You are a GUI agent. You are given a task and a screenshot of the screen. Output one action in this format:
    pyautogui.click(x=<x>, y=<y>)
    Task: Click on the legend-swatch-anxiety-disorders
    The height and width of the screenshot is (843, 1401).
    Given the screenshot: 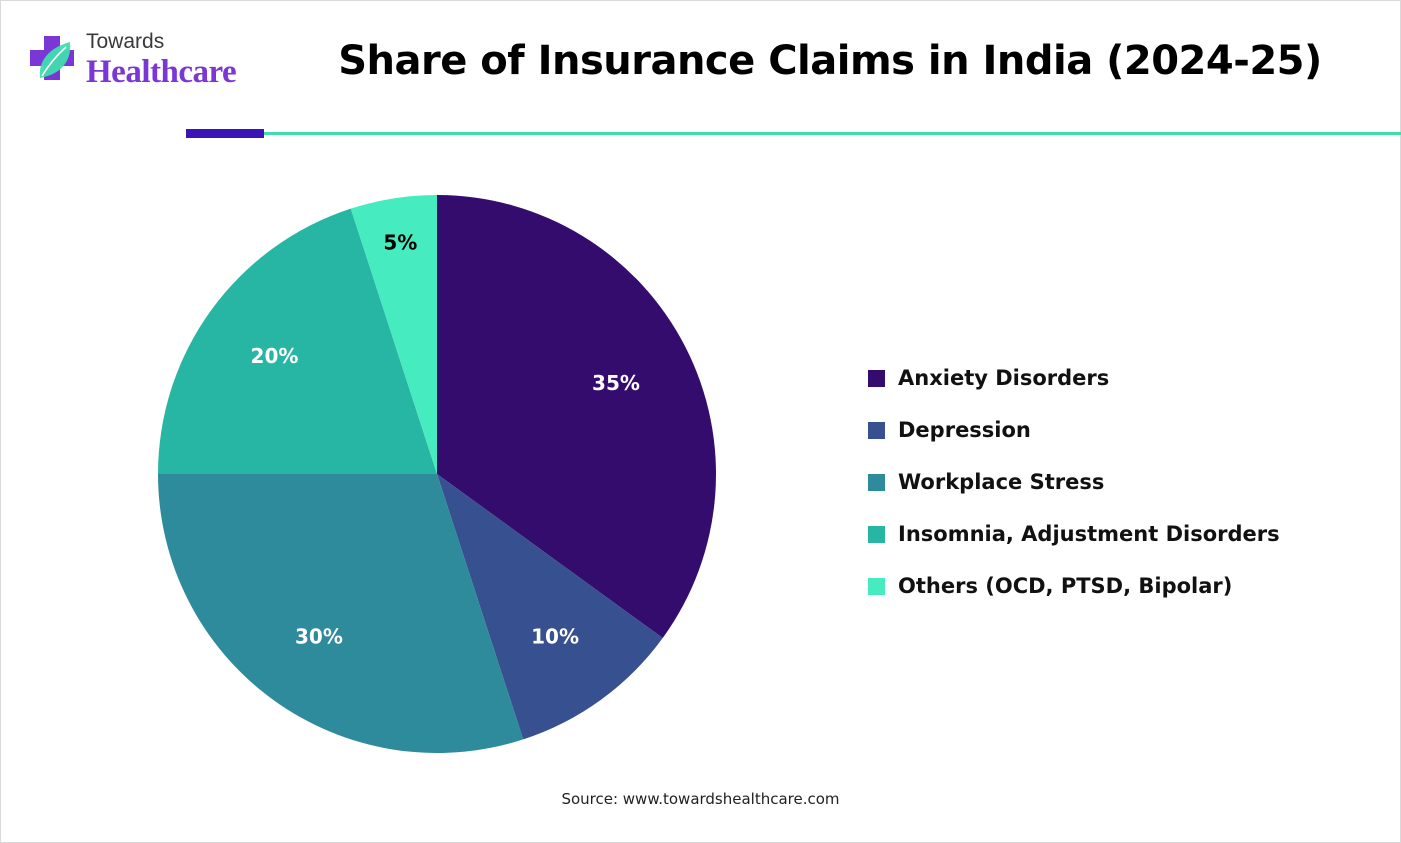 What is the action you would take?
    pyautogui.click(x=876, y=378)
    